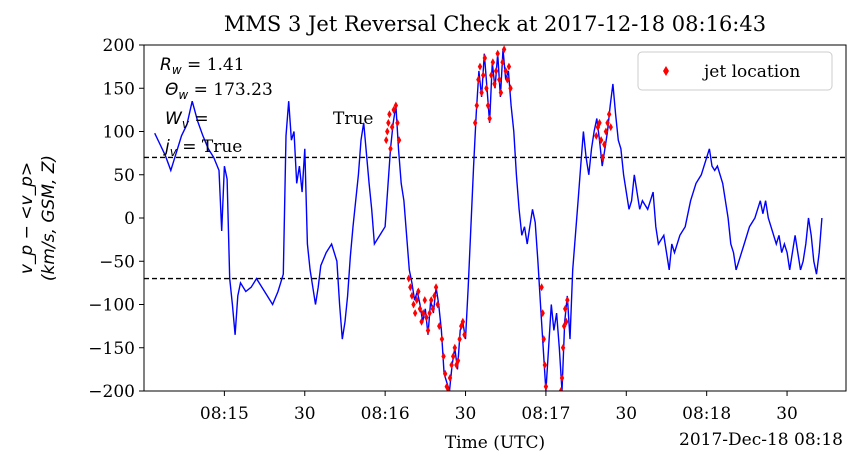 The height and width of the screenshot is (467, 858). I want to click on x-tick-label: 08:18, so click(706, 414).